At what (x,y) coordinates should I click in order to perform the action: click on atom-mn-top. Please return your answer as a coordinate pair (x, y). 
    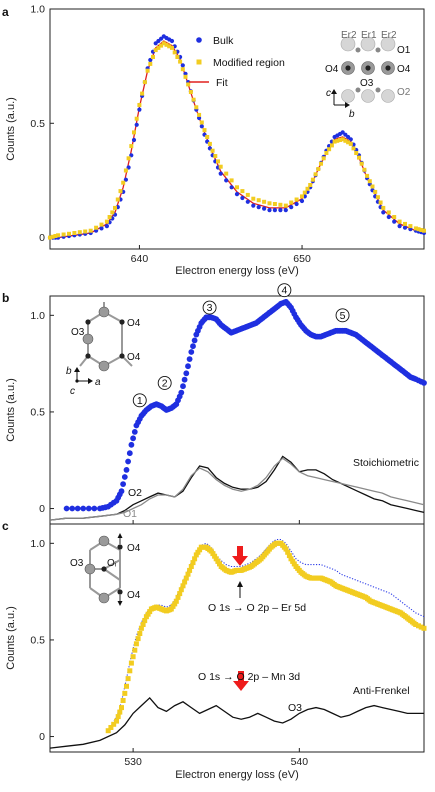
    Looking at the image, I should click on (104, 312).